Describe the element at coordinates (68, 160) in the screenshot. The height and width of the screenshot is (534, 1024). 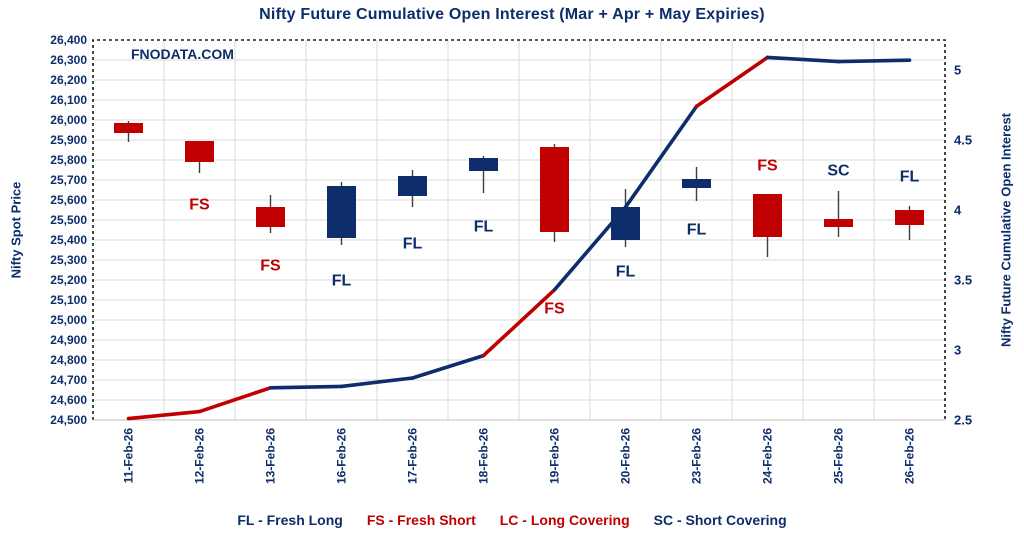
I see `left-tick-label: 25,800` at that location.